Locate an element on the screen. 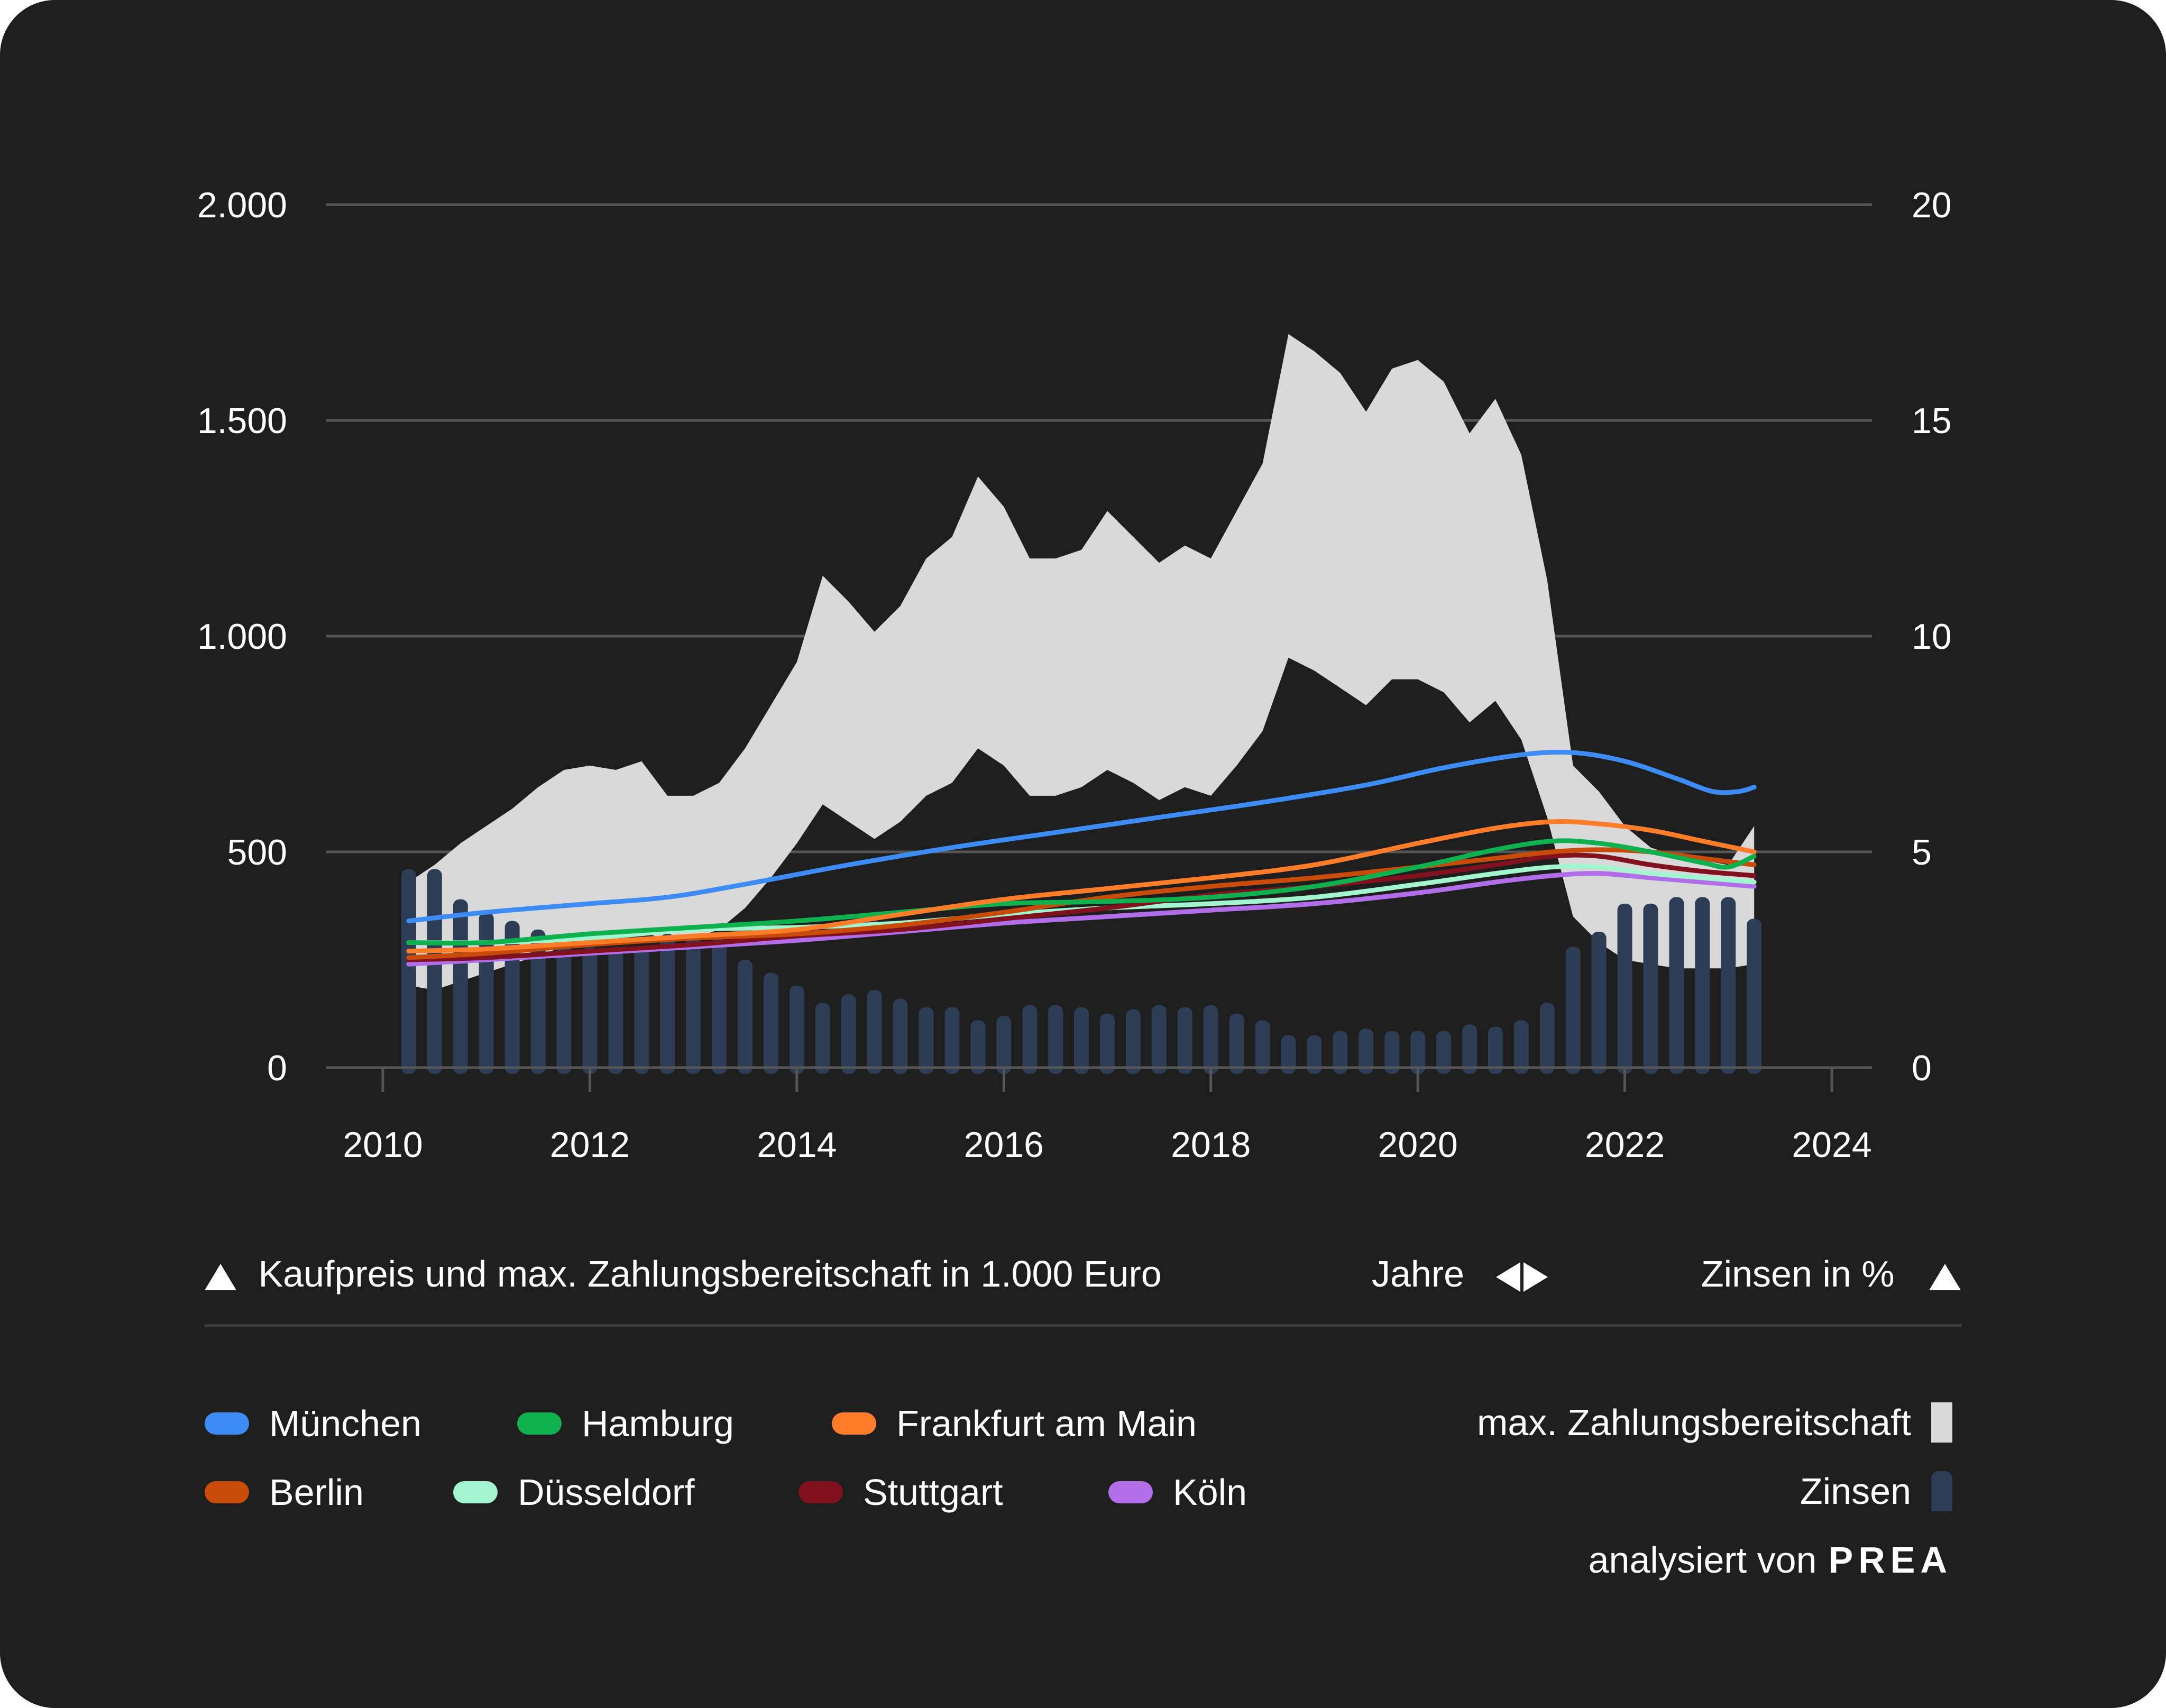 This screenshot has height=1708, width=2166. x-tick-label: 2012 is located at coordinates (590, 1145).